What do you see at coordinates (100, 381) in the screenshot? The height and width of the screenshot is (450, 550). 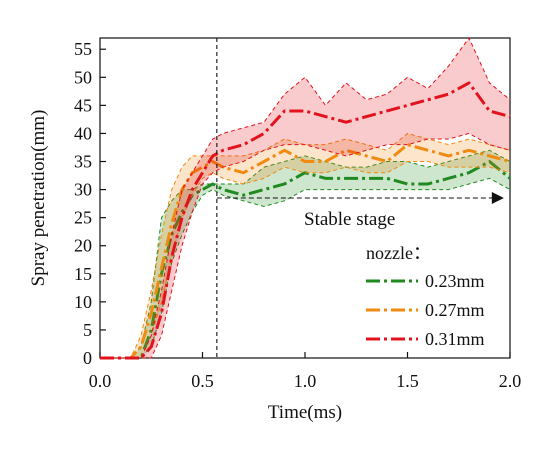 I see `x-tick-label: 0.0` at bounding box center [100, 381].